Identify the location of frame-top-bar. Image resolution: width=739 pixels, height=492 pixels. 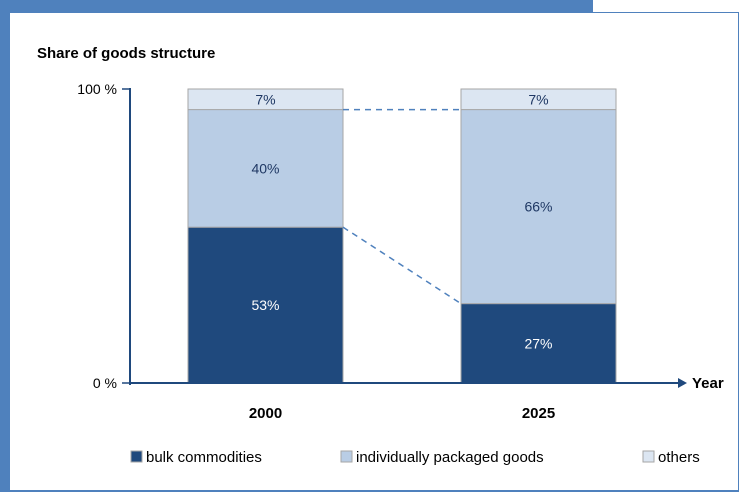
(296, 6).